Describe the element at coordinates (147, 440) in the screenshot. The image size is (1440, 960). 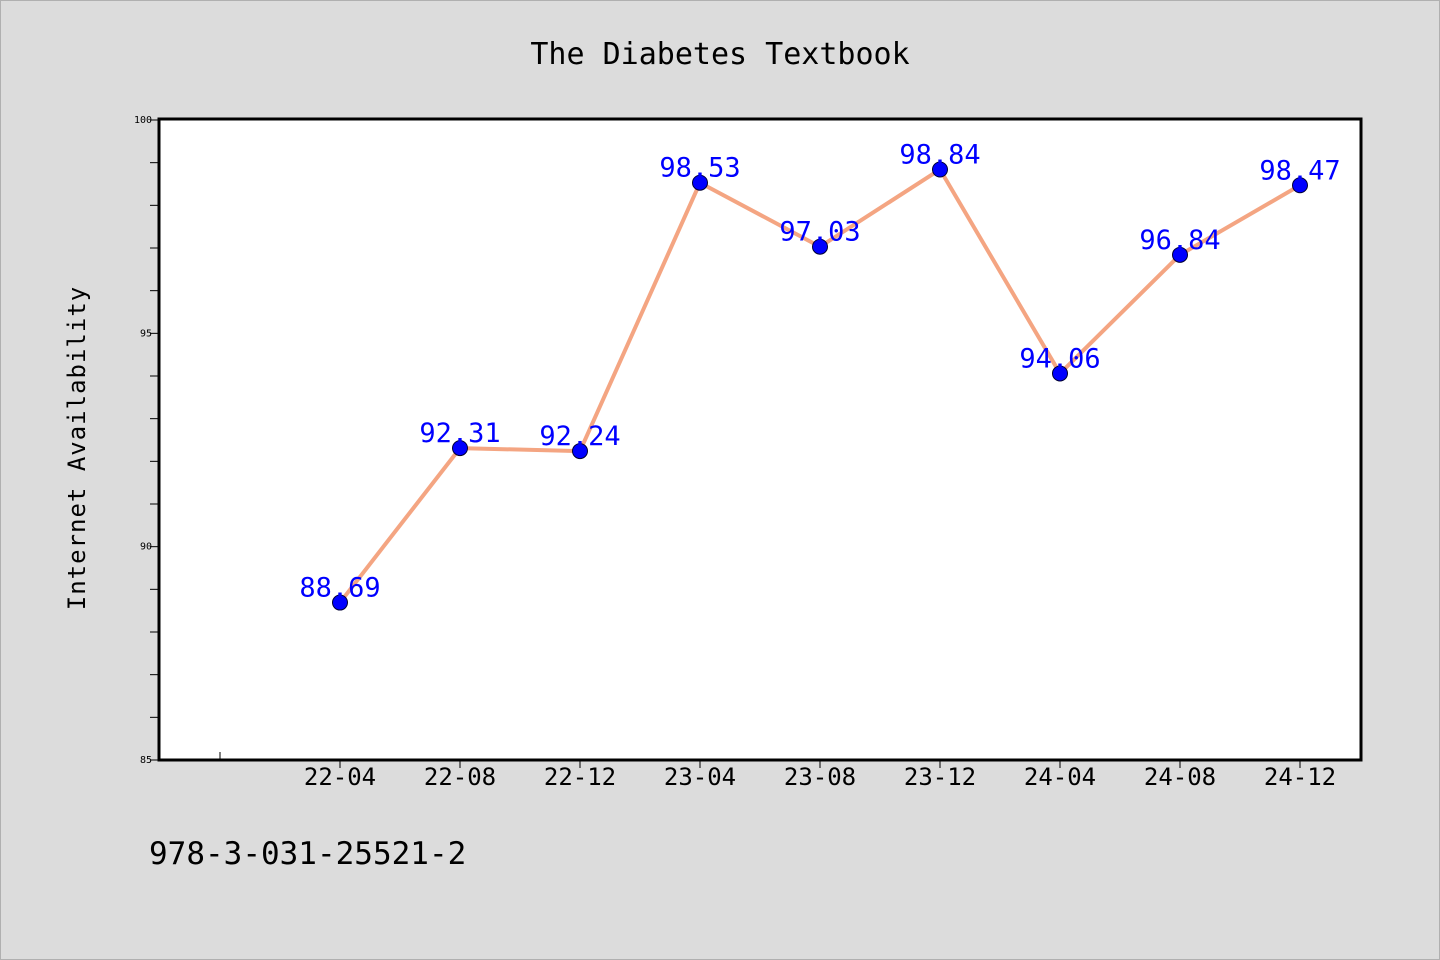
I see `y-axis-ticks: 85 90 95 100` at that location.